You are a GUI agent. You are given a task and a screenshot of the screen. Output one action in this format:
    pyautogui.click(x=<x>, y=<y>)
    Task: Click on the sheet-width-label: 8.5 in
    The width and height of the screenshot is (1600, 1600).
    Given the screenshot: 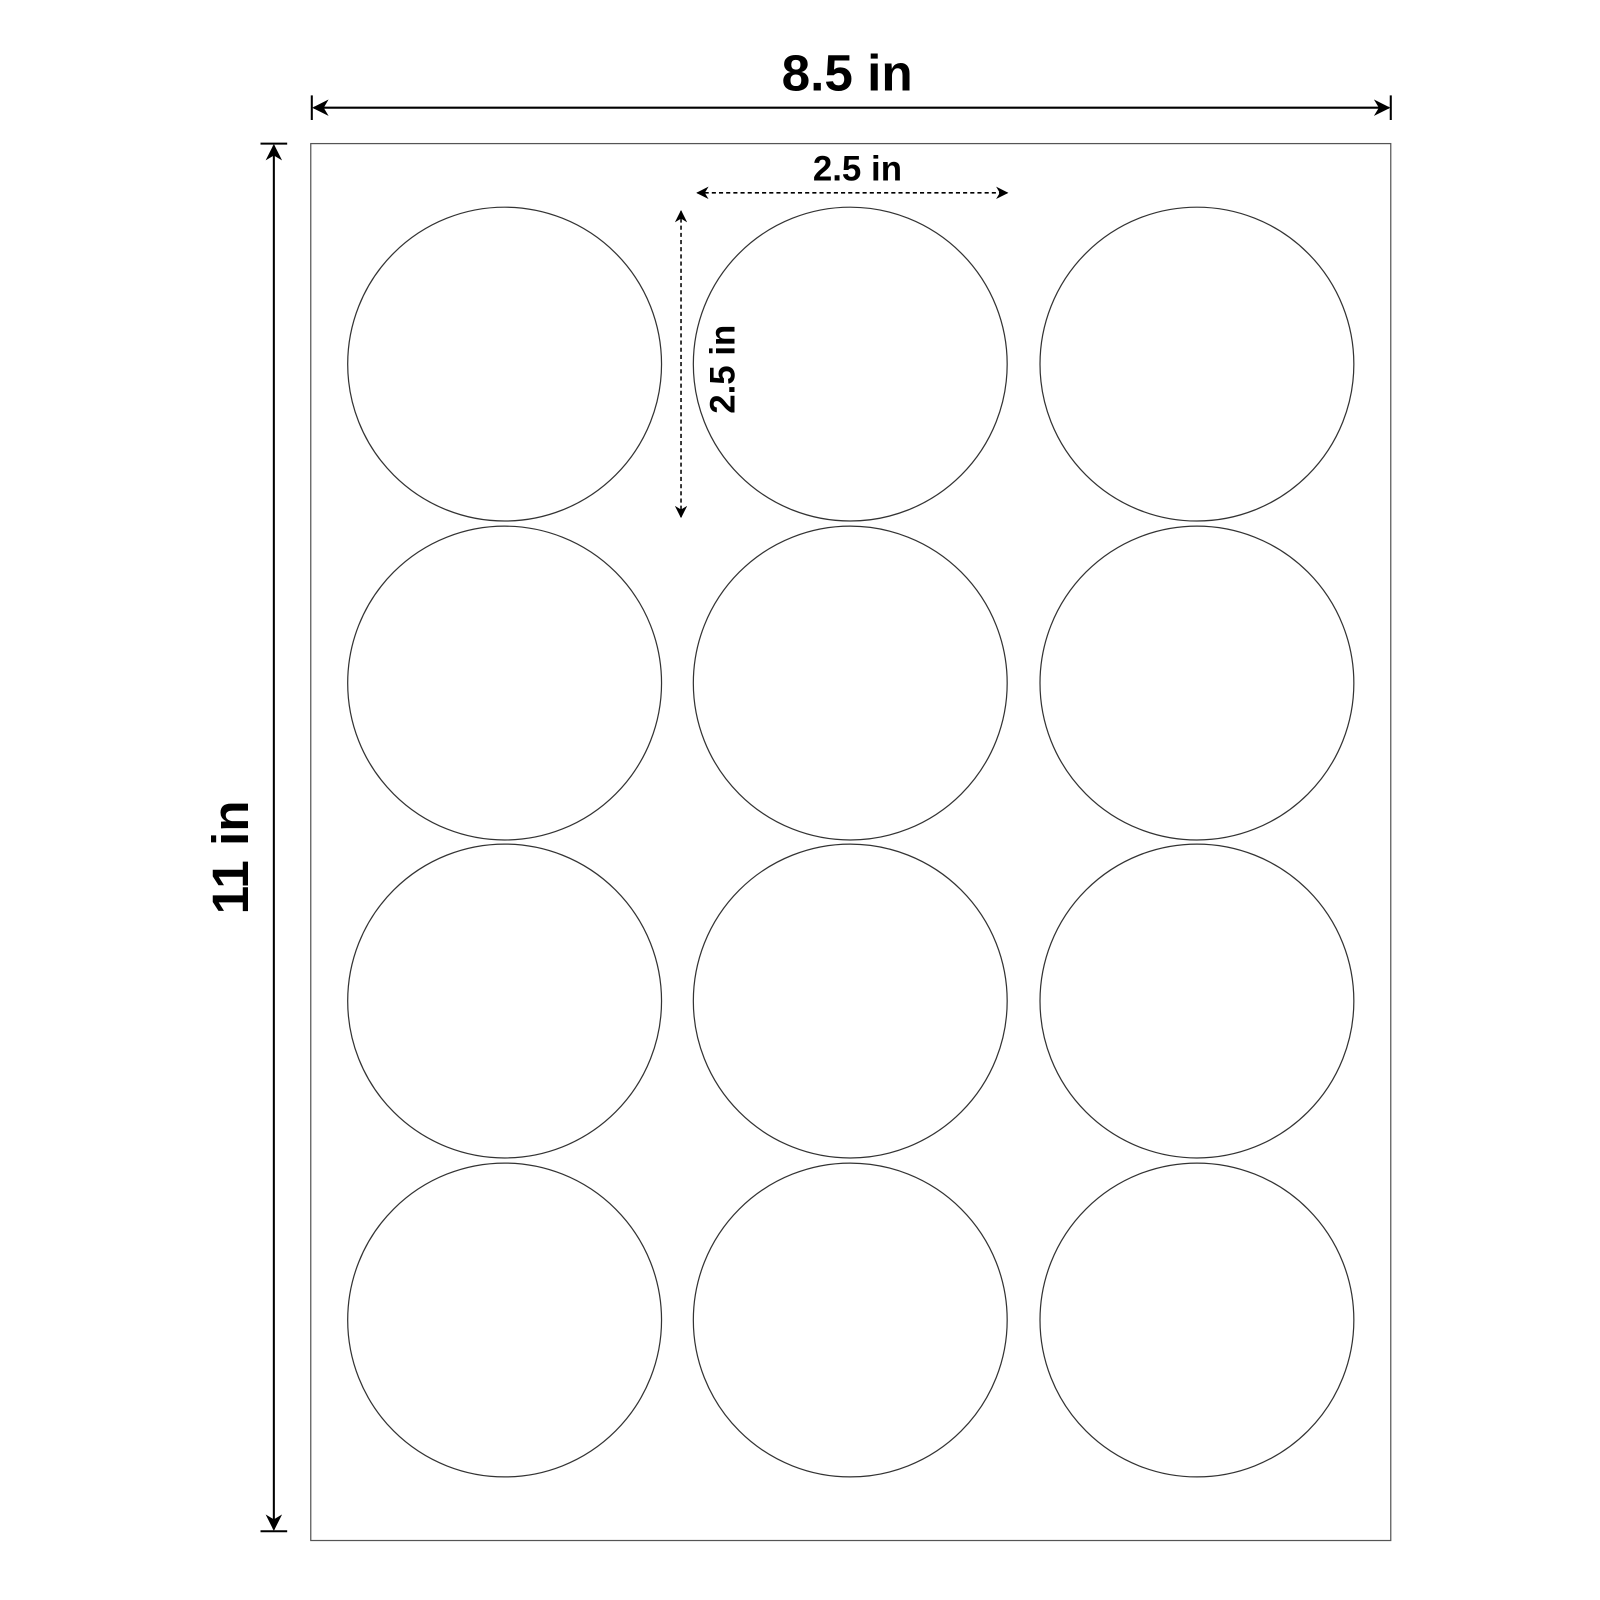 What is the action you would take?
    pyautogui.click(x=847, y=72)
    